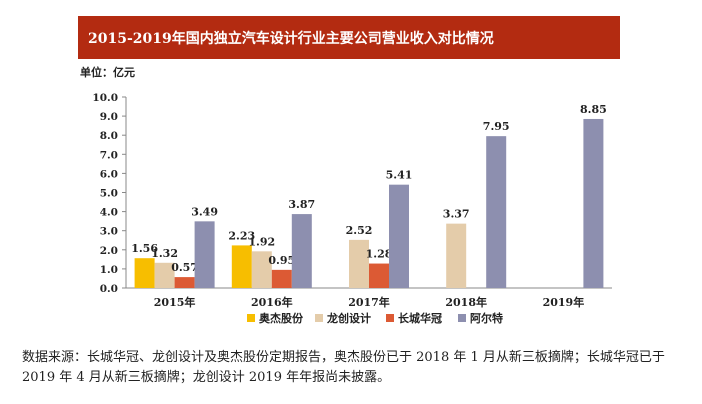 The image size is (702, 404). I want to click on legend-label: 阿尔特, so click(486, 318).